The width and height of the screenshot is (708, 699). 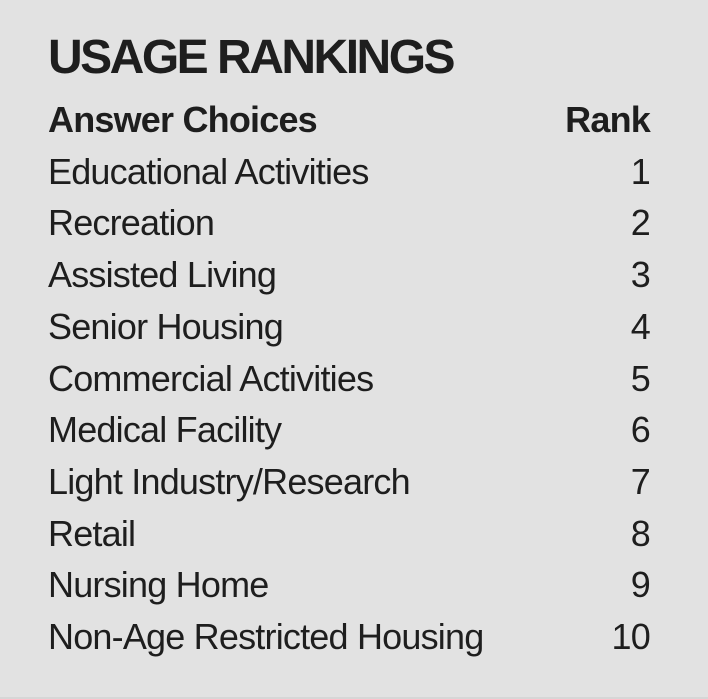 What do you see at coordinates (640, 430) in the screenshot?
I see `rank-value: 6` at bounding box center [640, 430].